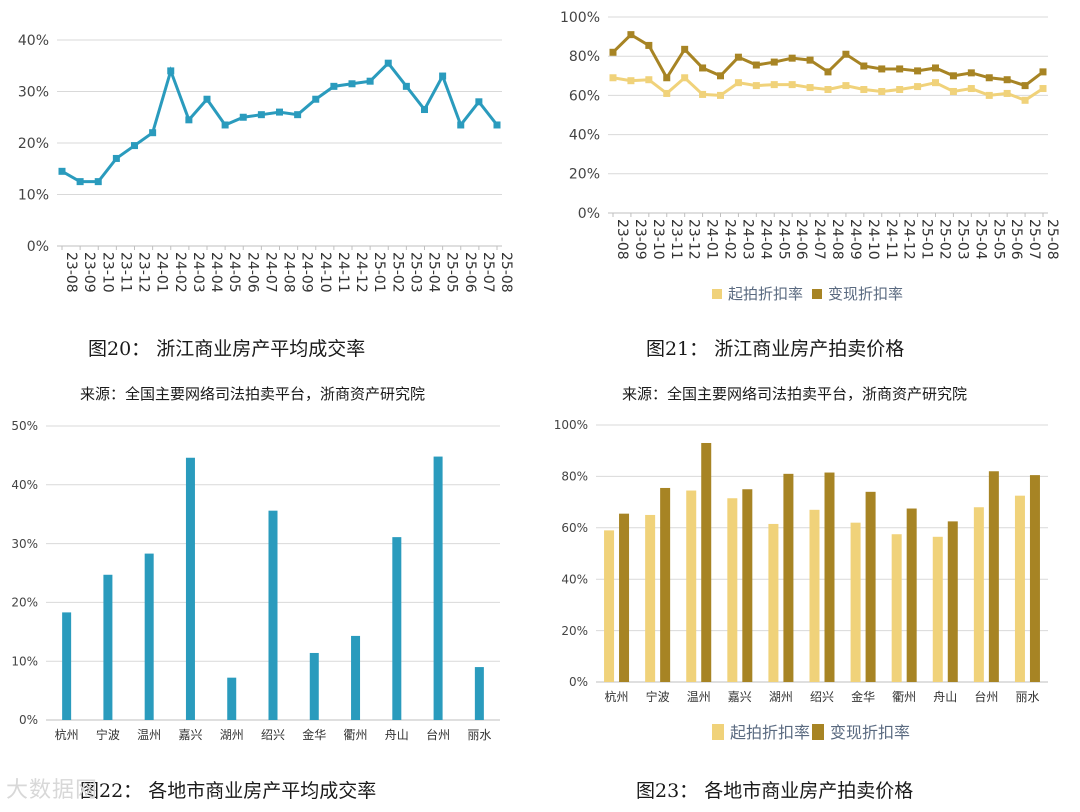  I want to click on x-tick-label: 丽水, so click(479, 735).